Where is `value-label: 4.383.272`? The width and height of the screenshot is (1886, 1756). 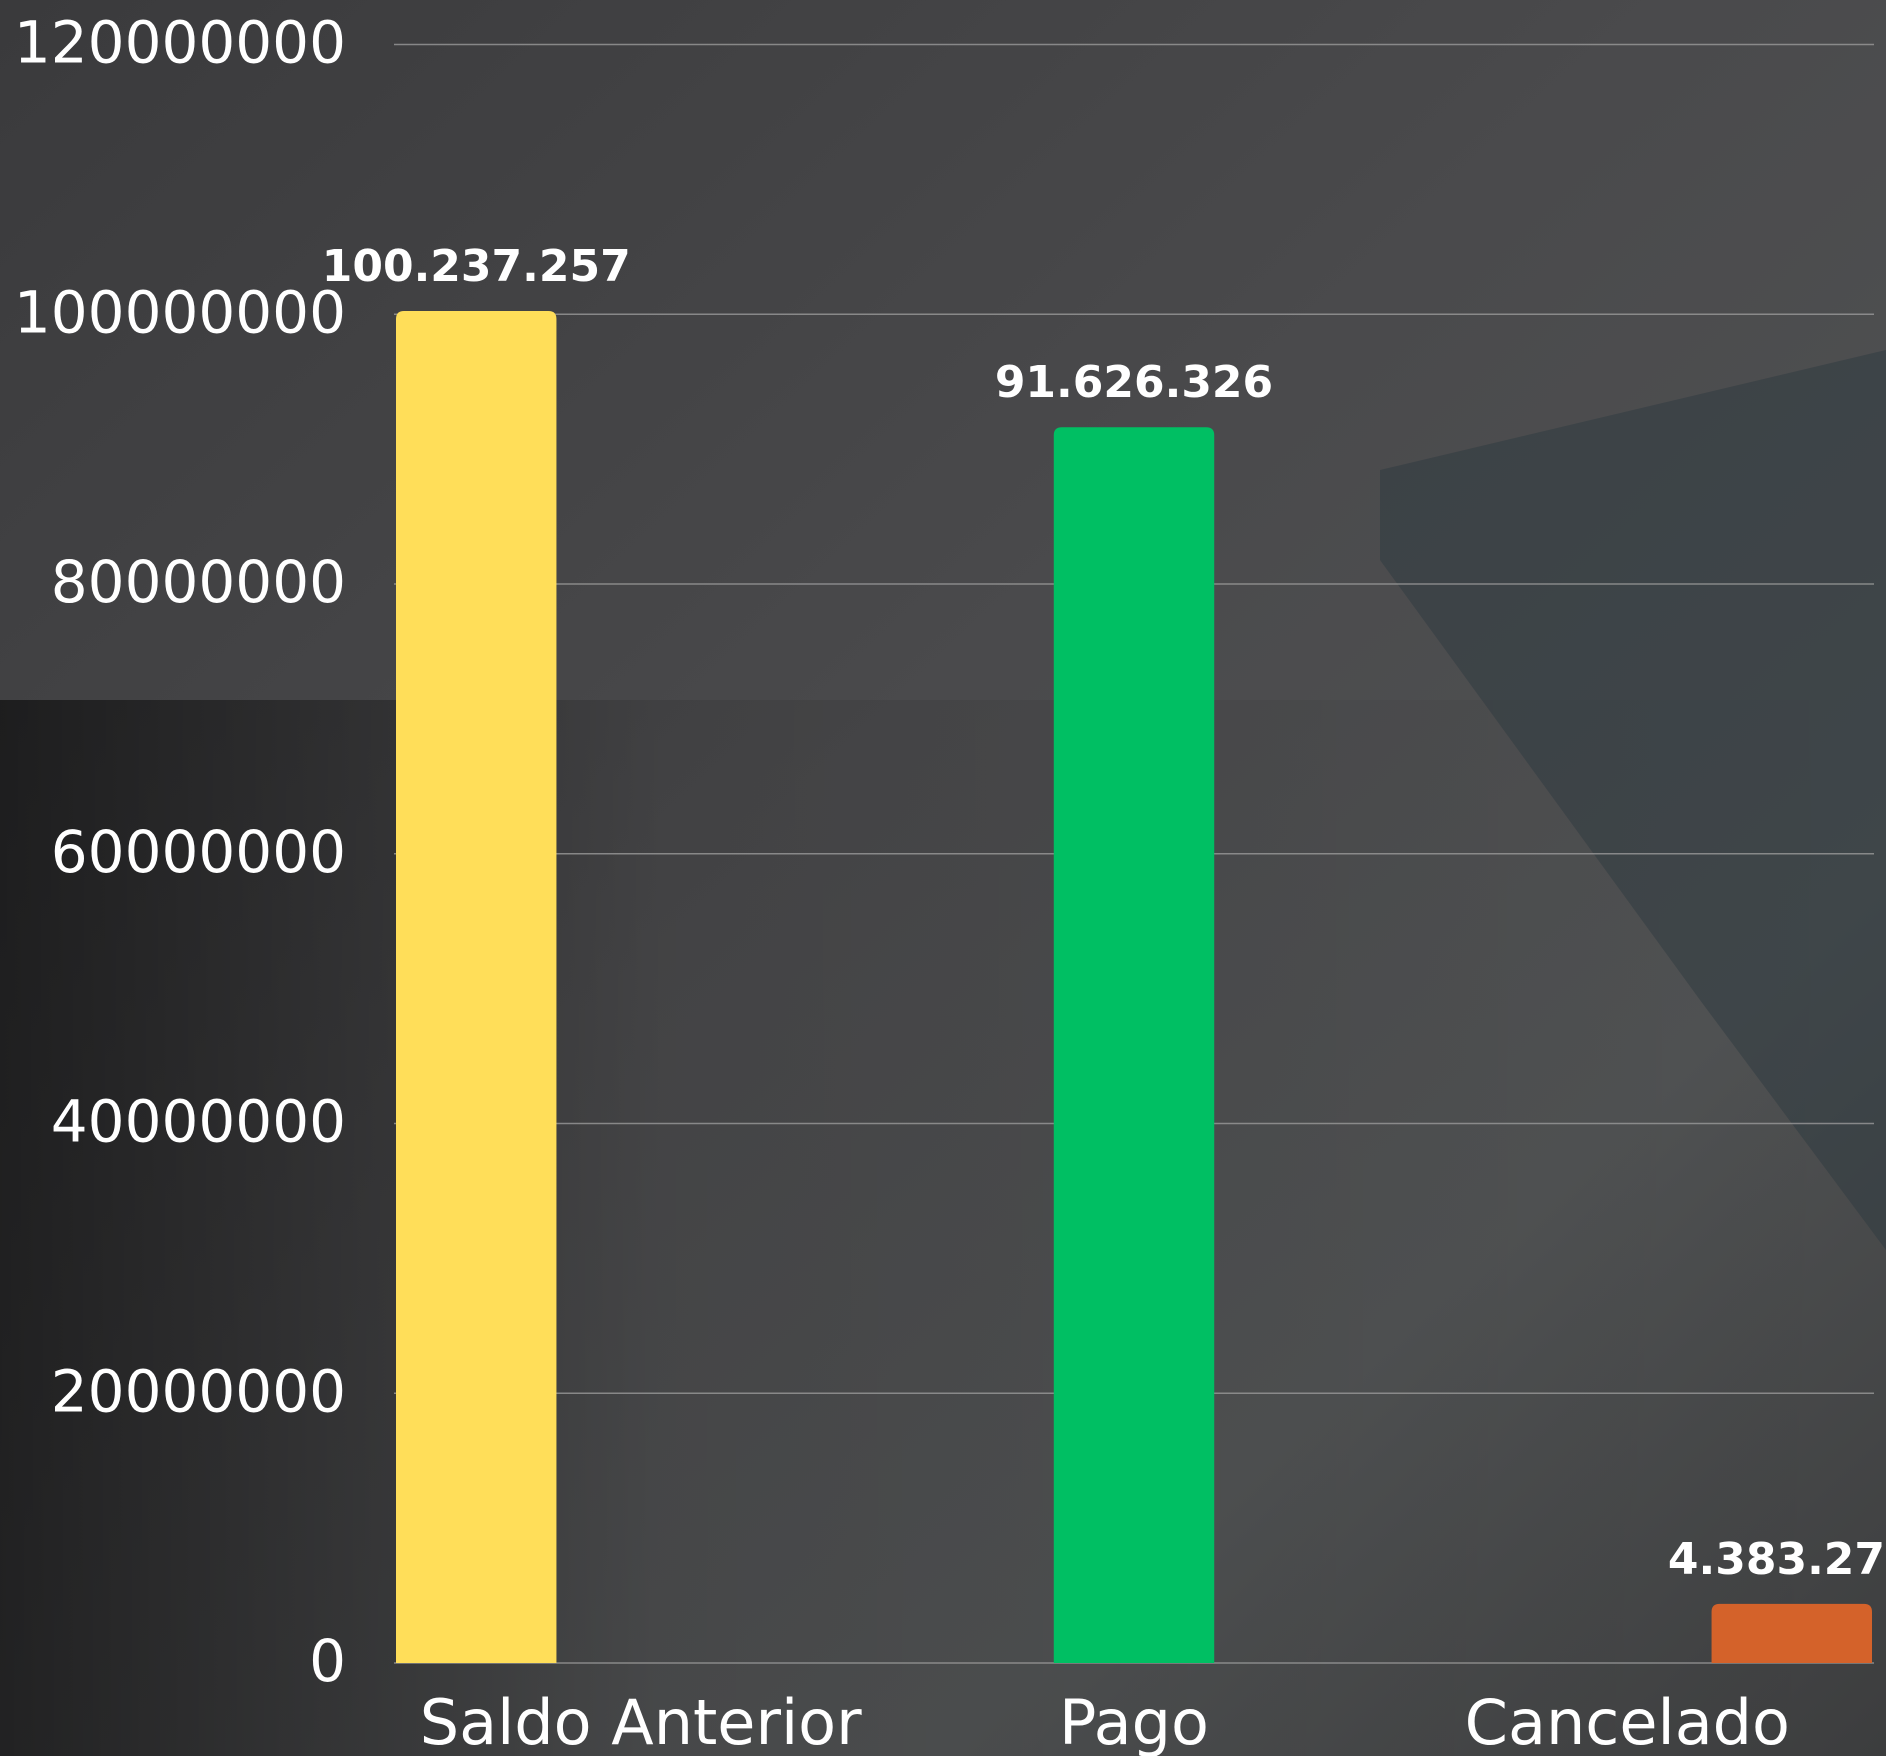
value-label: 4.383.272 is located at coordinates (1777, 1559).